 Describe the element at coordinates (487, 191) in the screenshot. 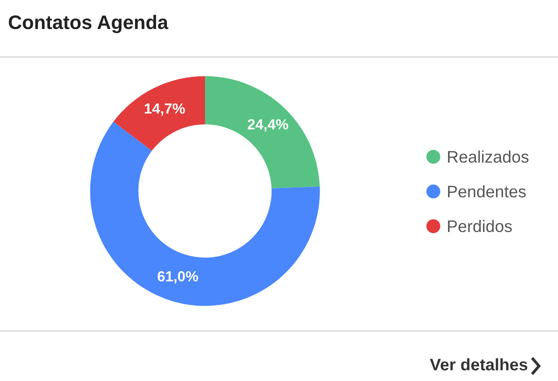

I see `legend-label: Pendentes` at that location.